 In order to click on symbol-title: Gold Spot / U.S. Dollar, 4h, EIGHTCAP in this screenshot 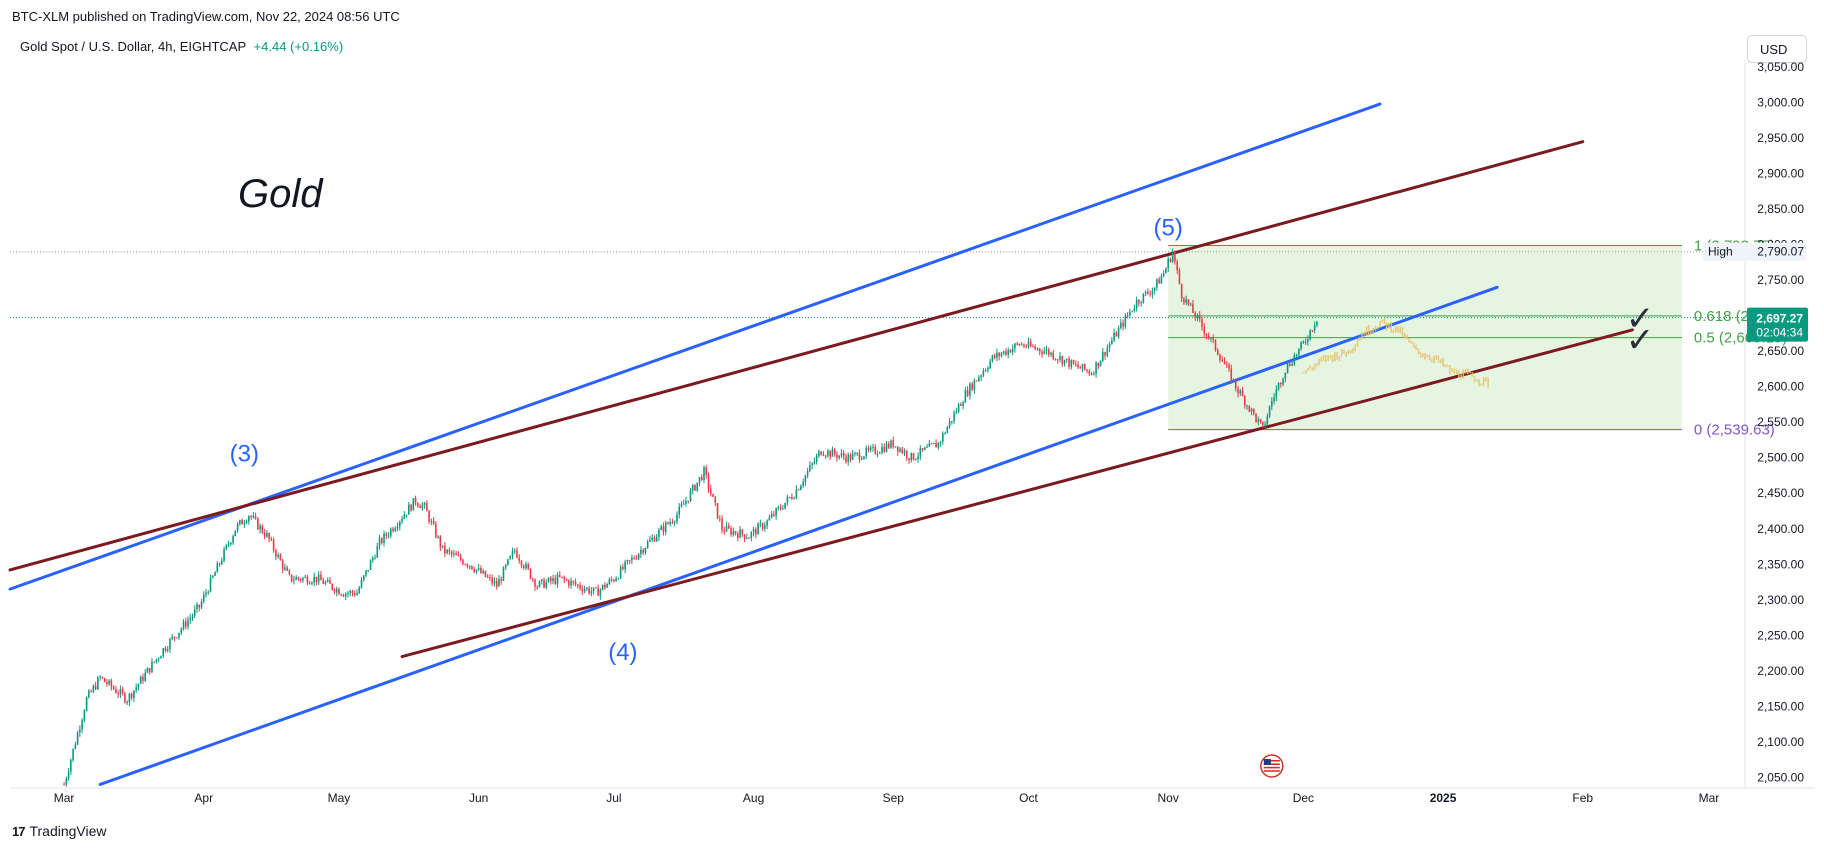, I will do `click(133, 46)`.